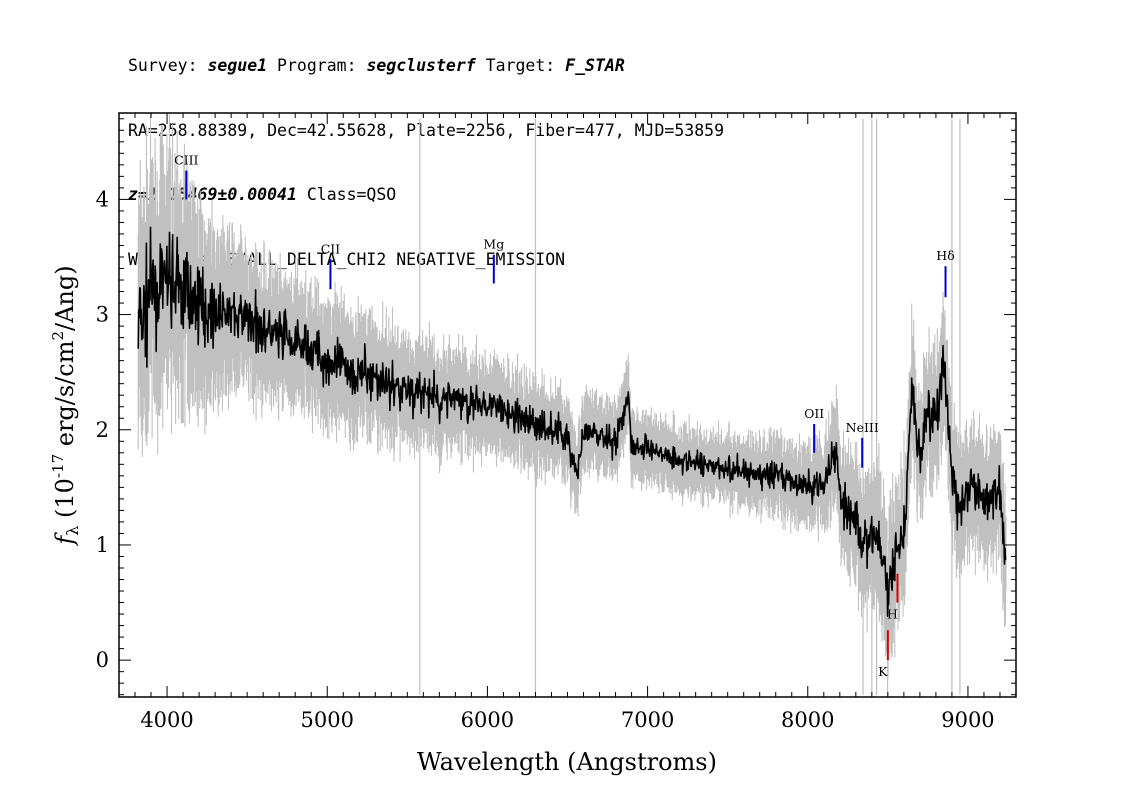 The height and width of the screenshot is (810, 1134). I want to click on line-label-hδ: Hδ, so click(945, 255).